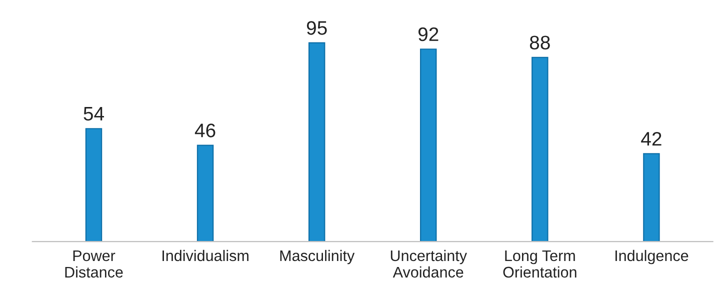 The width and height of the screenshot is (720, 302). What do you see at coordinates (94, 264) in the screenshot?
I see `x-tick-label: Power Distance` at bounding box center [94, 264].